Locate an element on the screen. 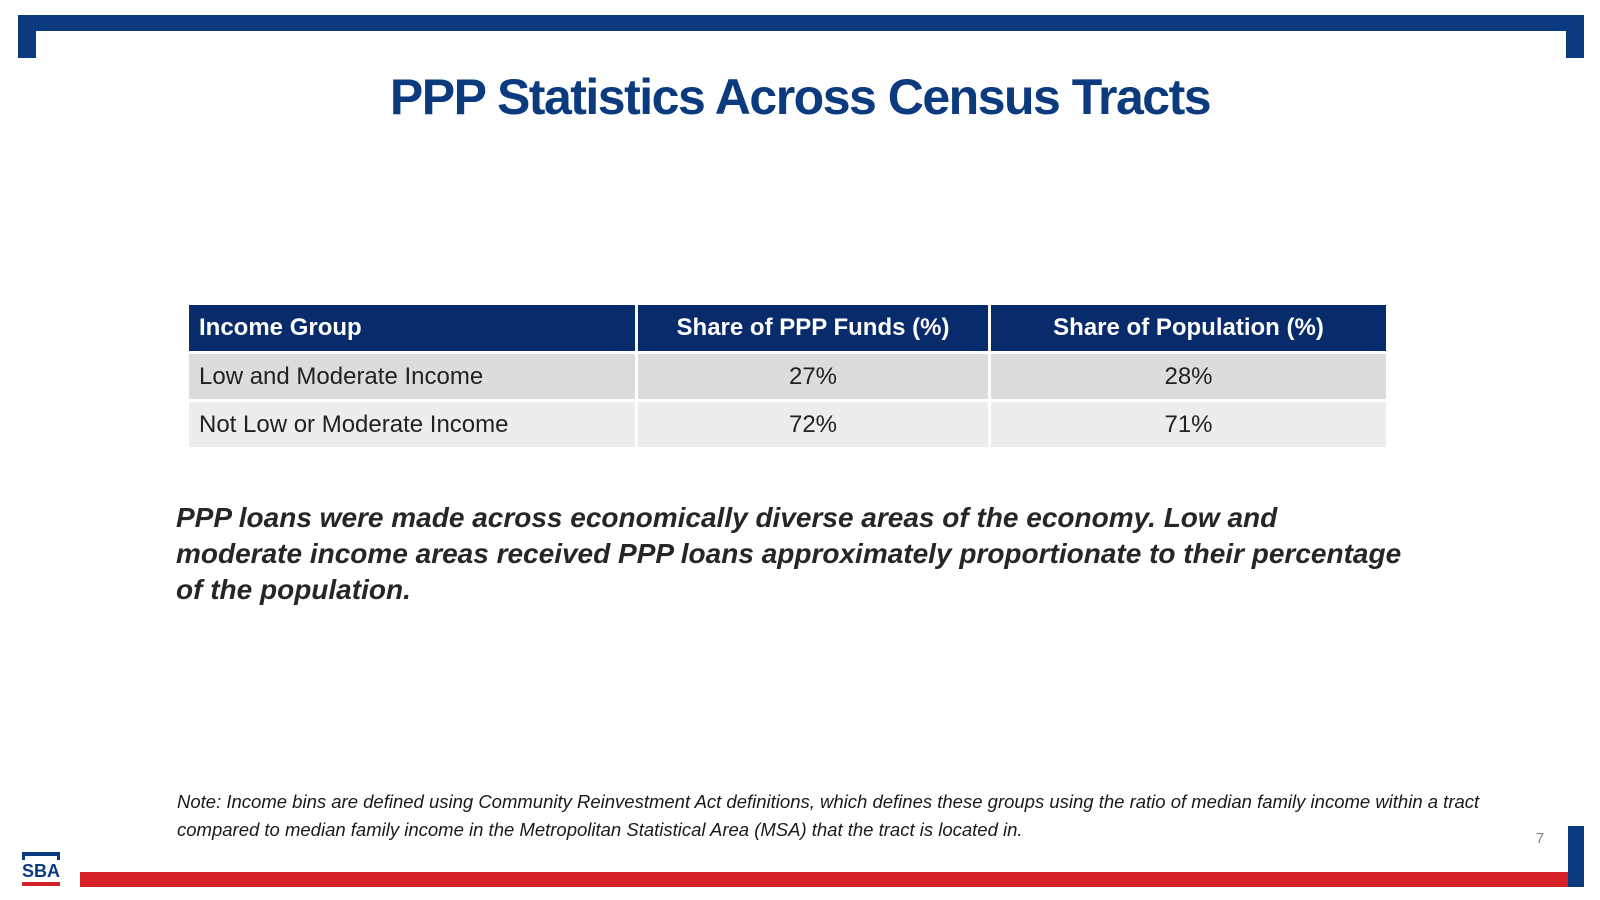  header-share-ppp-funds: Share of PPP Funds (%) is located at coordinates (813, 328).